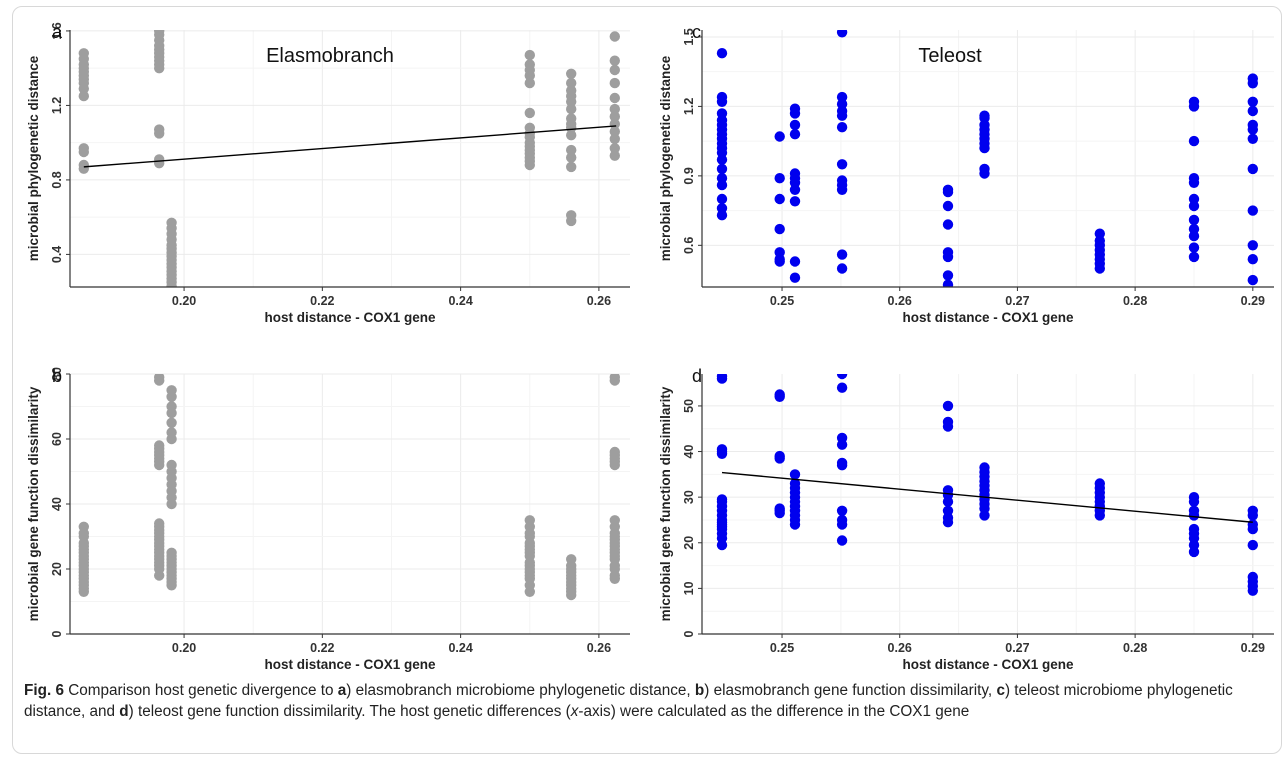  I want to click on x-tick-label: 0.24, so click(460, 648).